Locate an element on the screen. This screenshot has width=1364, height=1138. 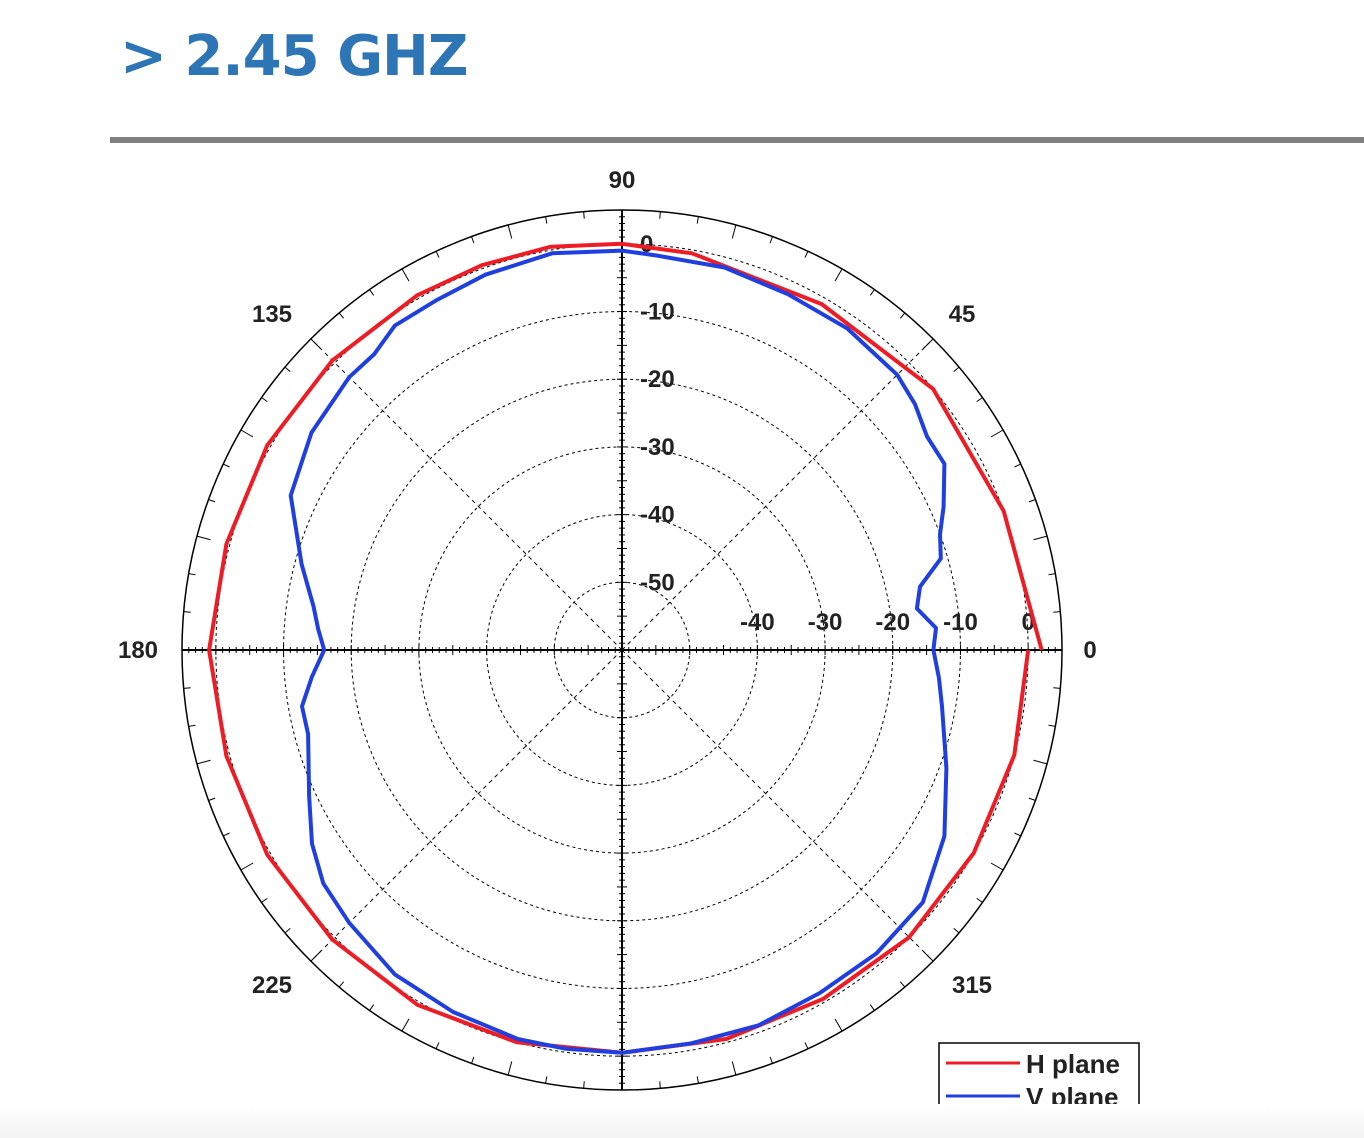
angle-label-90: 90 is located at coordinates (622, 180).